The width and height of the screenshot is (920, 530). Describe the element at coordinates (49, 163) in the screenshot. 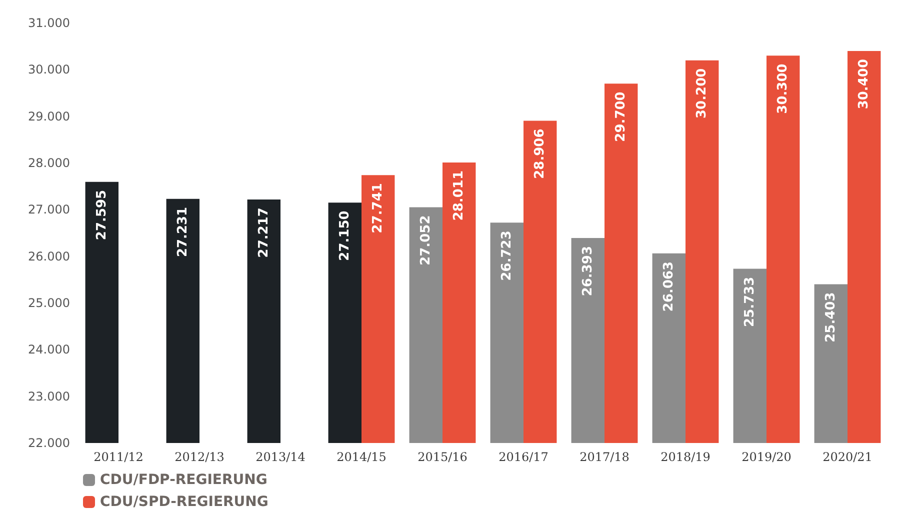

I see `y-tick-label: 28.000` at that location.